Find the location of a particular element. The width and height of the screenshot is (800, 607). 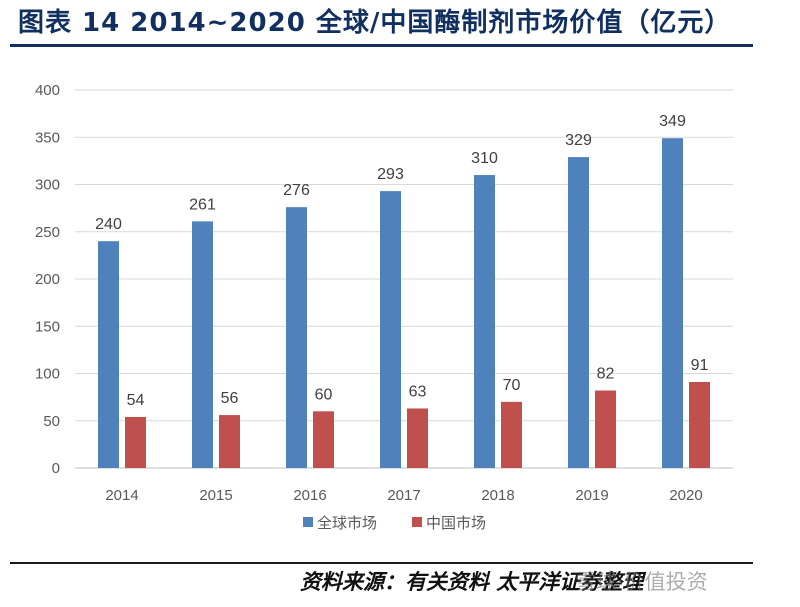

bar-china-2016 is located at coordinates (323, 439).